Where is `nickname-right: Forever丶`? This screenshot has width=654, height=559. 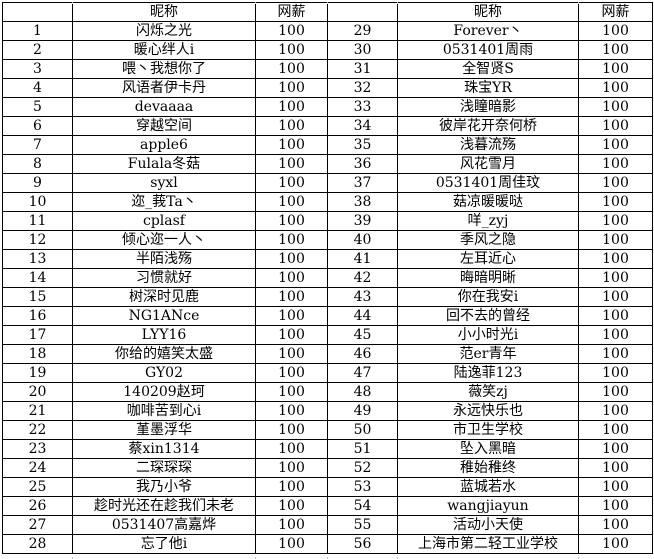 nickname-right: Forever丶 is located at coordinates (488, 31).